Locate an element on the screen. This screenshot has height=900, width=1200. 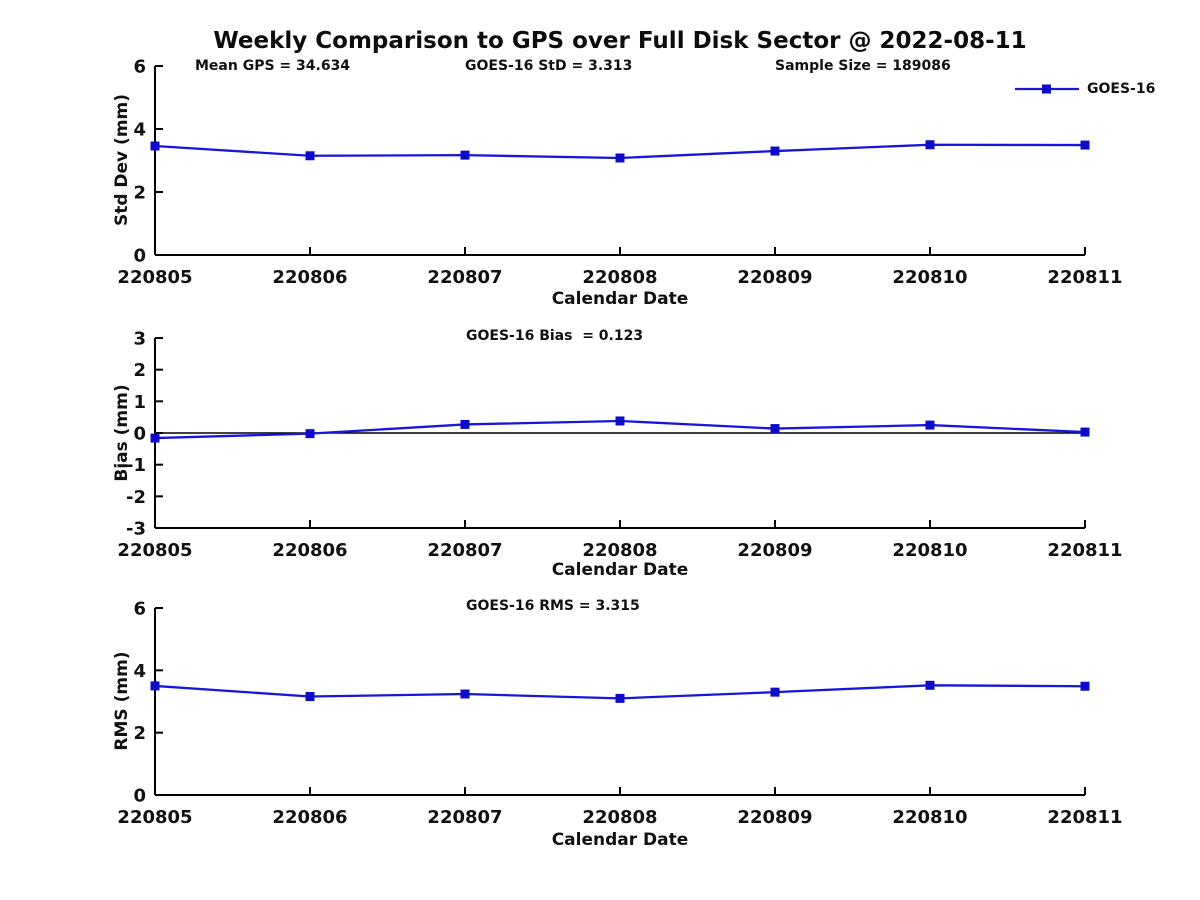
annotation-goes16-rms: GOES-16 RMS = 3.315 is located at coordinates (553, 606).